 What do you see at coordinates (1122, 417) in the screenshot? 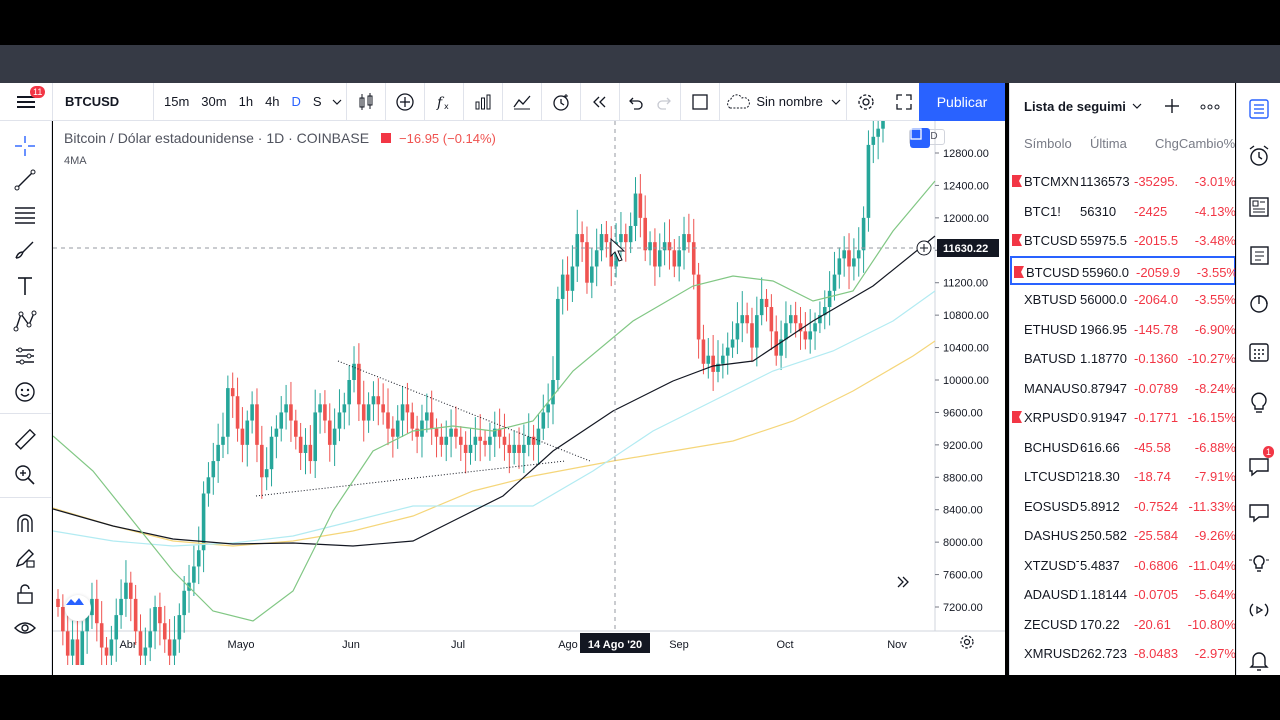
I see `watchlist-row: XRPUSDT0.91947 -0.1771 -16.15%` at bounding box center [1122, 417].